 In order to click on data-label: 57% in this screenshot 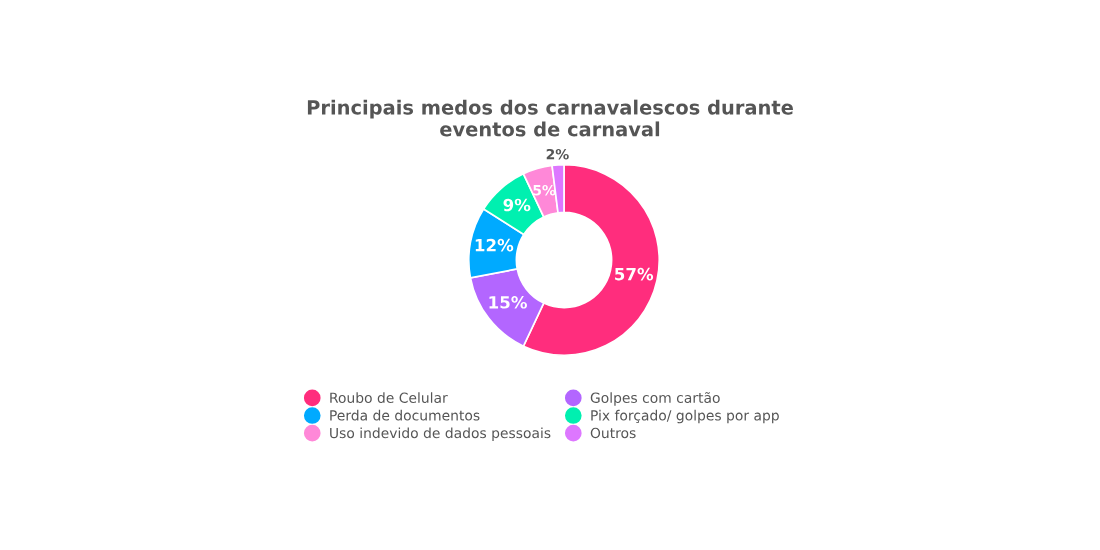, I will do `click(634, 274)`.